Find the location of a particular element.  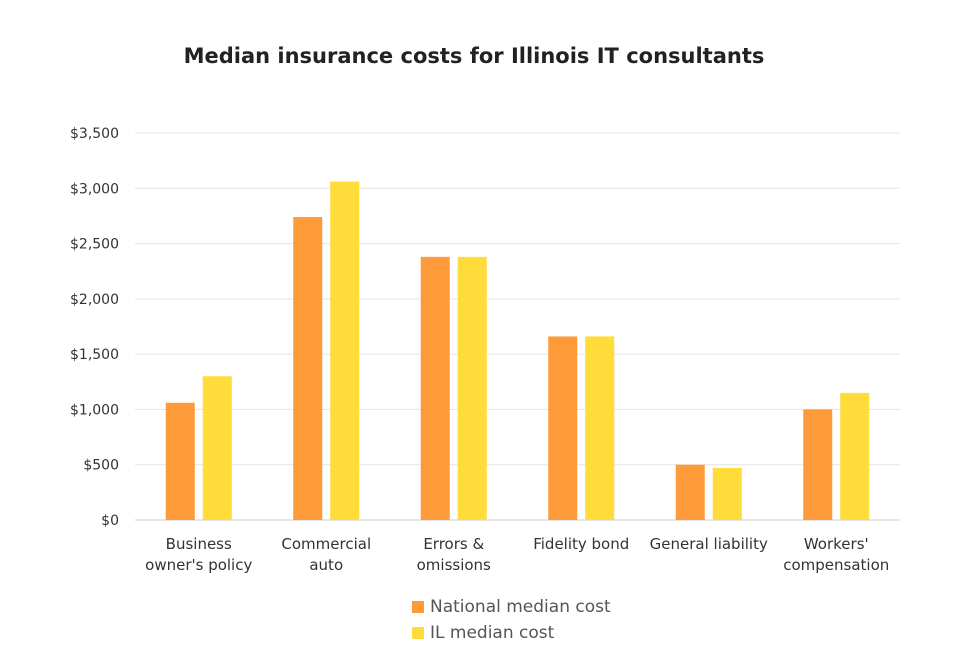

x-tick-label: Workers' compensation is located at coordinates (836, 554).